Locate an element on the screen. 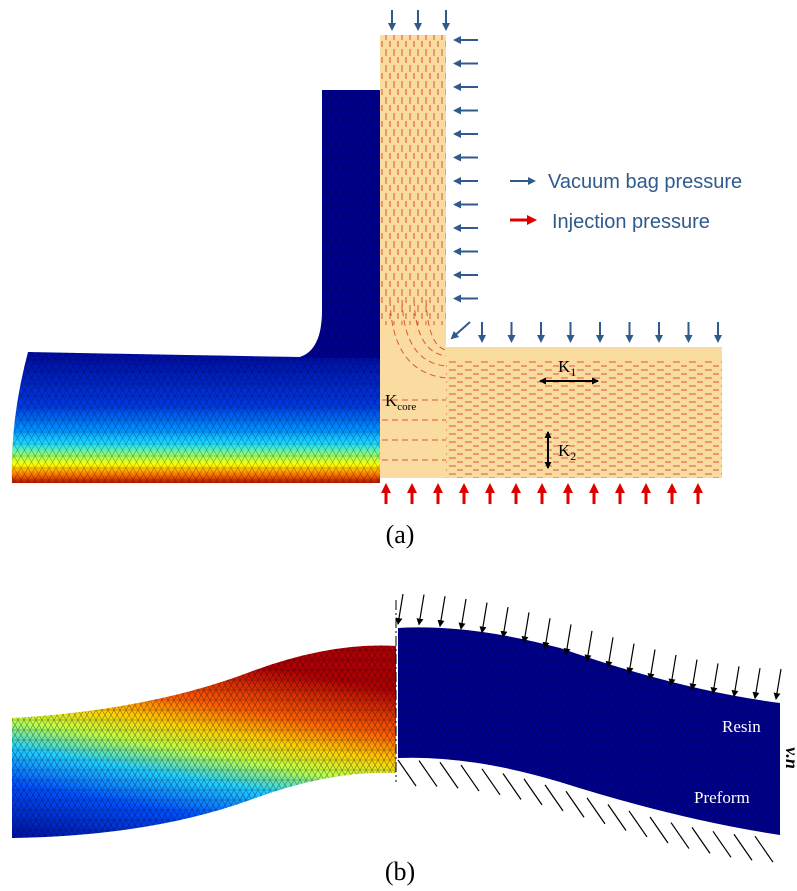 The width and height of the screenshot is (797, 891). vacuum-arrows-top is located at coordinates (419, 20).